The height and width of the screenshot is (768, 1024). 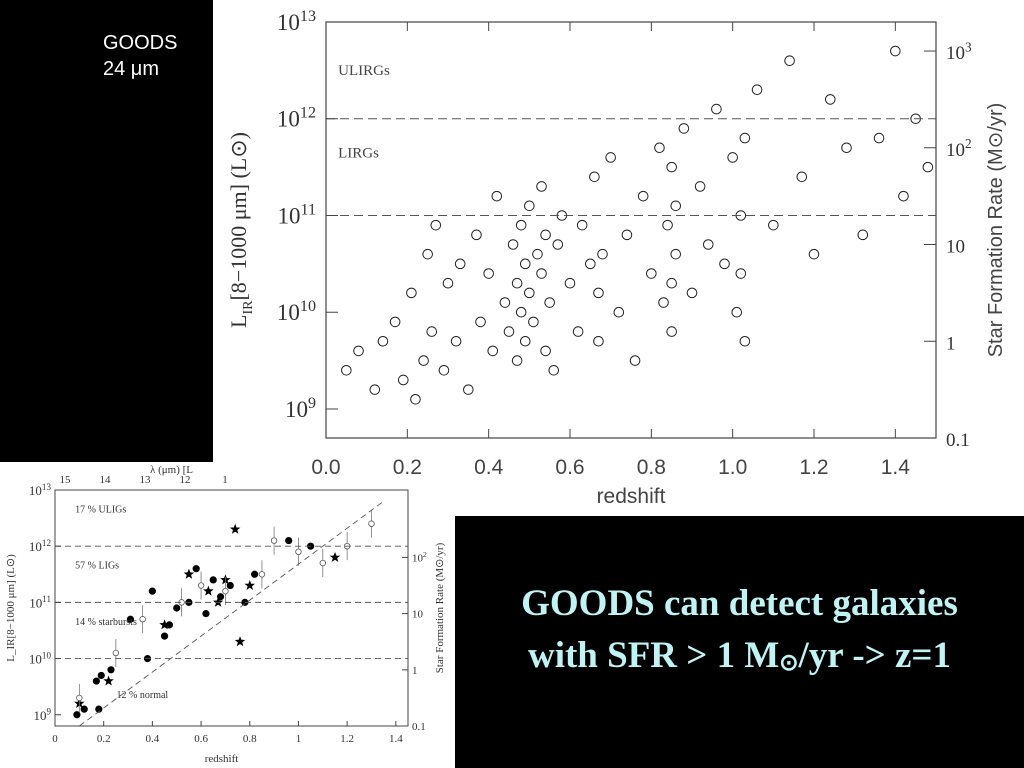 What do you see at coordinates (241, 230) in the screenshot?
I see `main-ylabel: LIR[8−1000 μm] (L⊙)` at bounding box center [241, 230].